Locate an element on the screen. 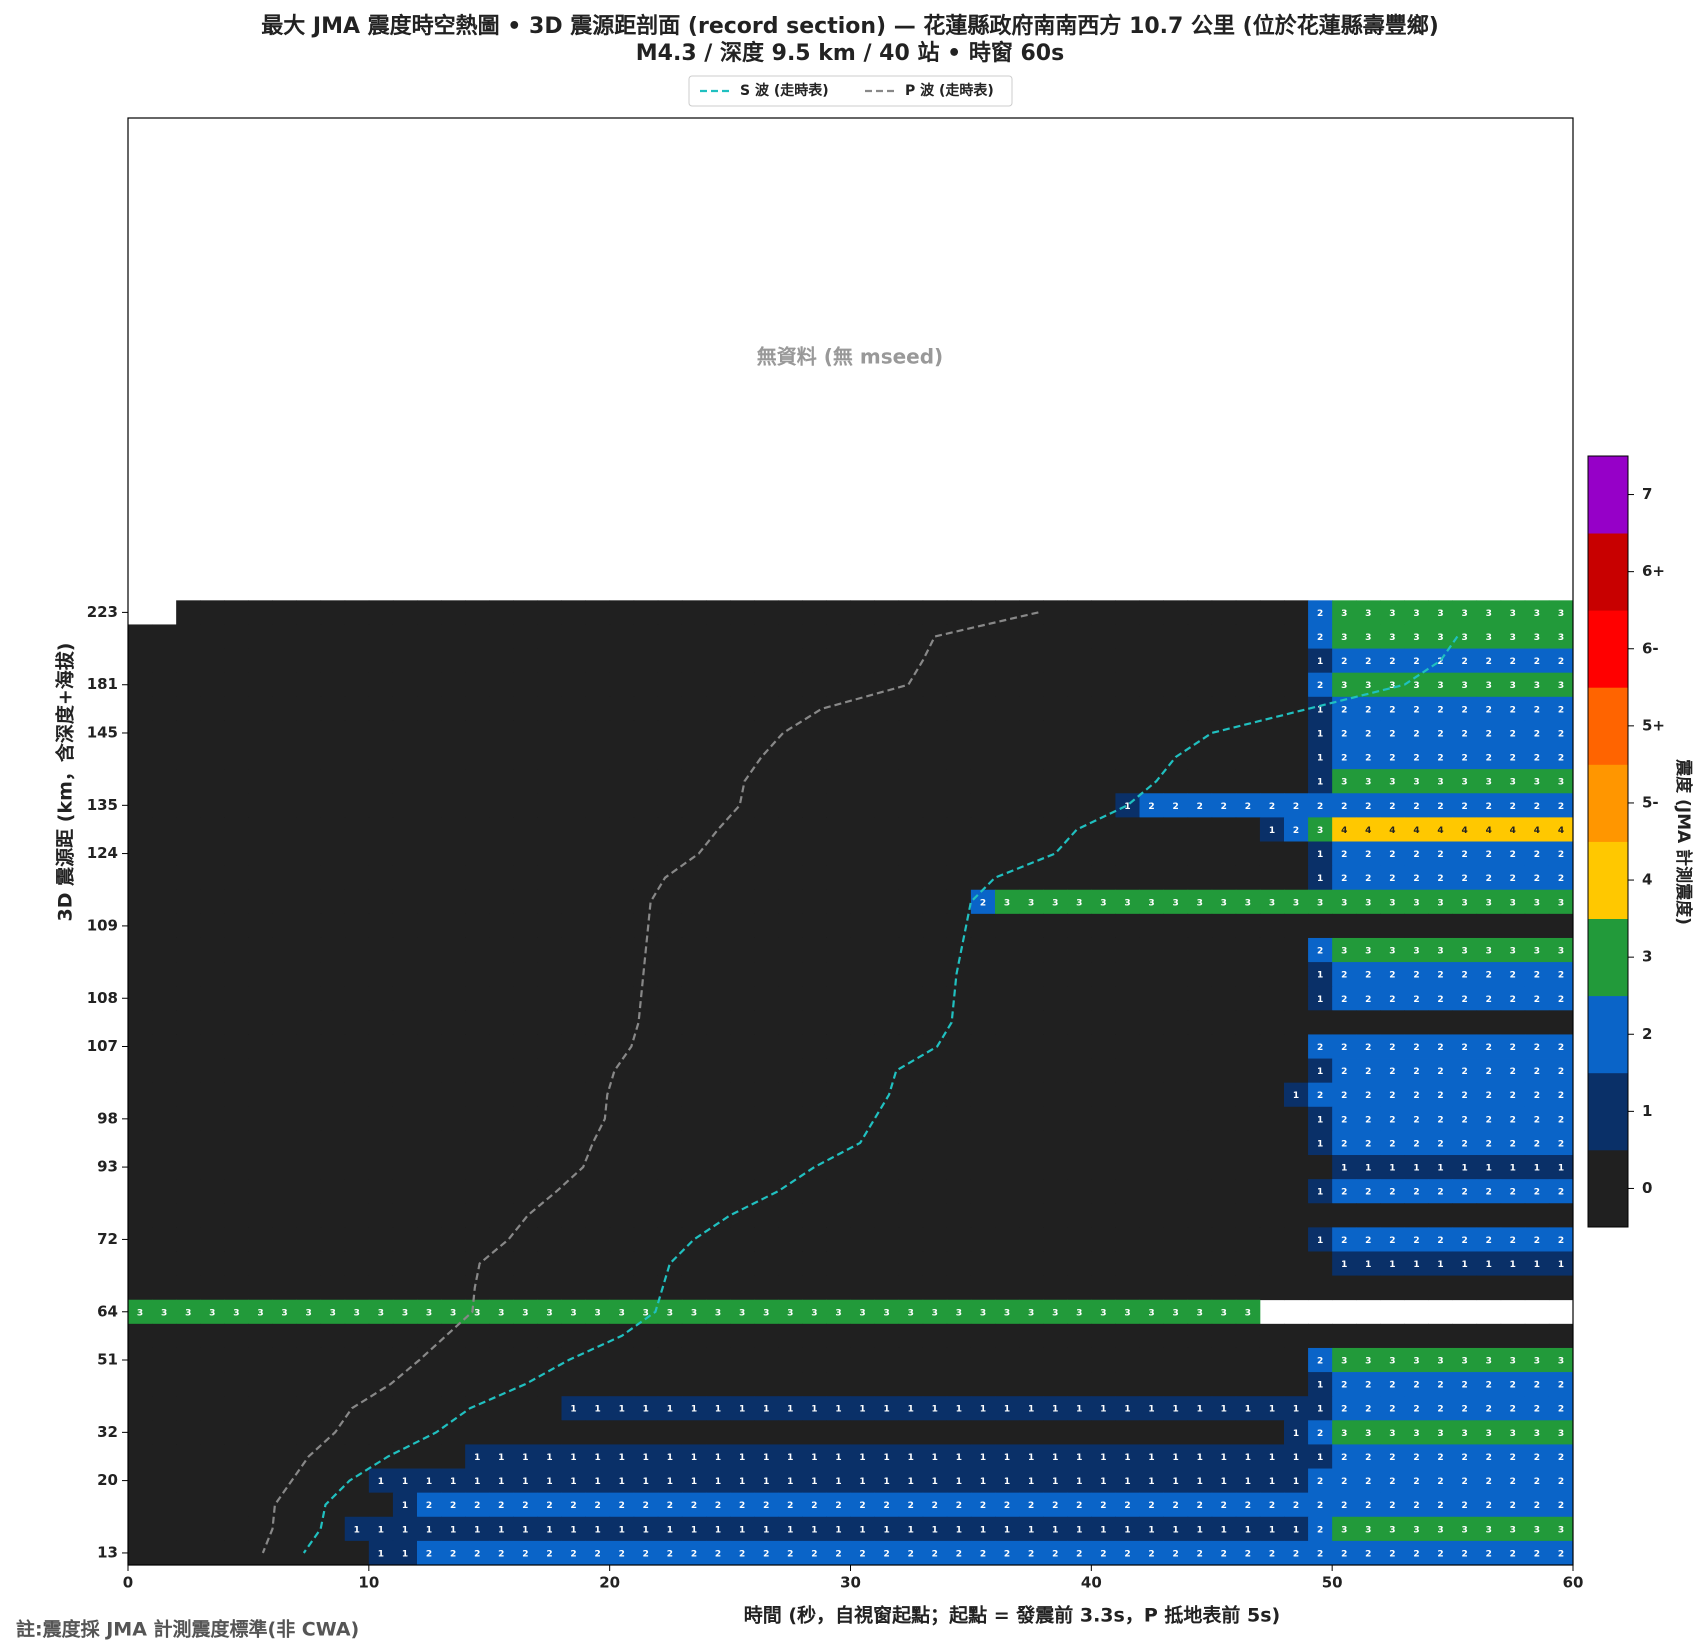 The image size is (1698, 1648). colorbar-tick-label: 7 is located at coordinates (1647, 494).